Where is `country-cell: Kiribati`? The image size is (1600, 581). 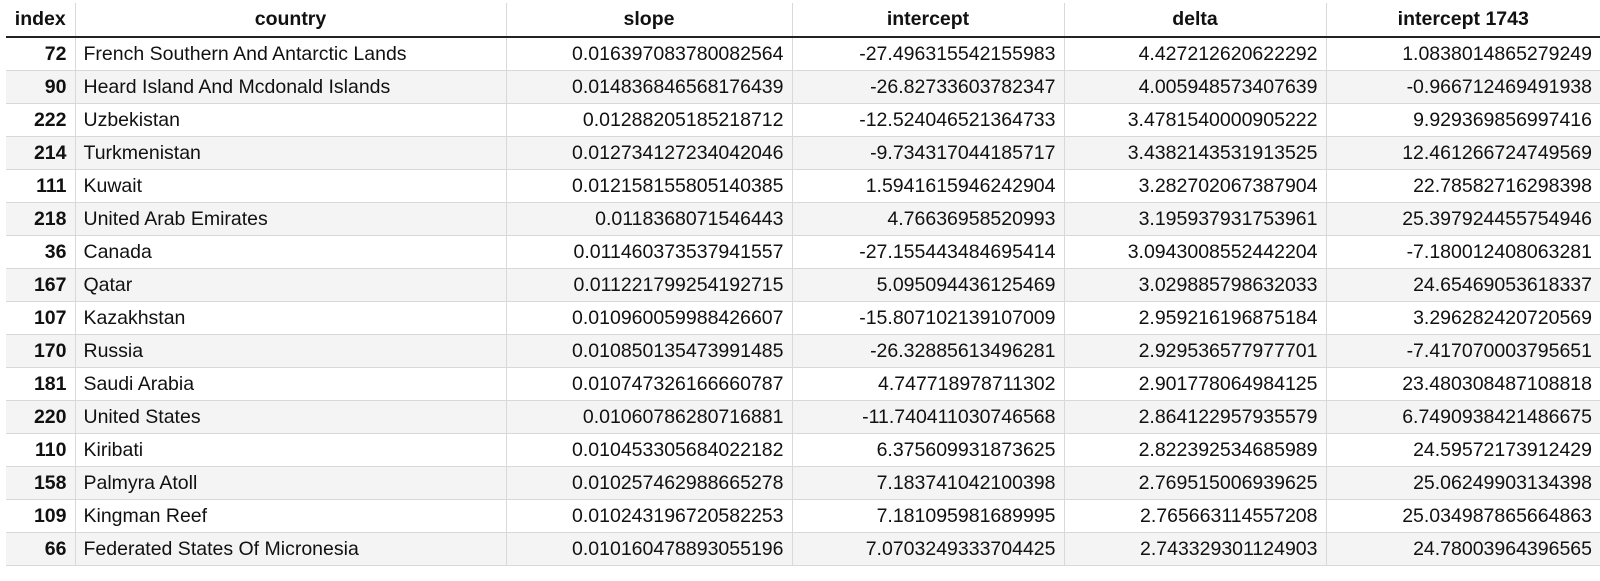 country-cell: Kiribati is located at coordinates (291, 450).